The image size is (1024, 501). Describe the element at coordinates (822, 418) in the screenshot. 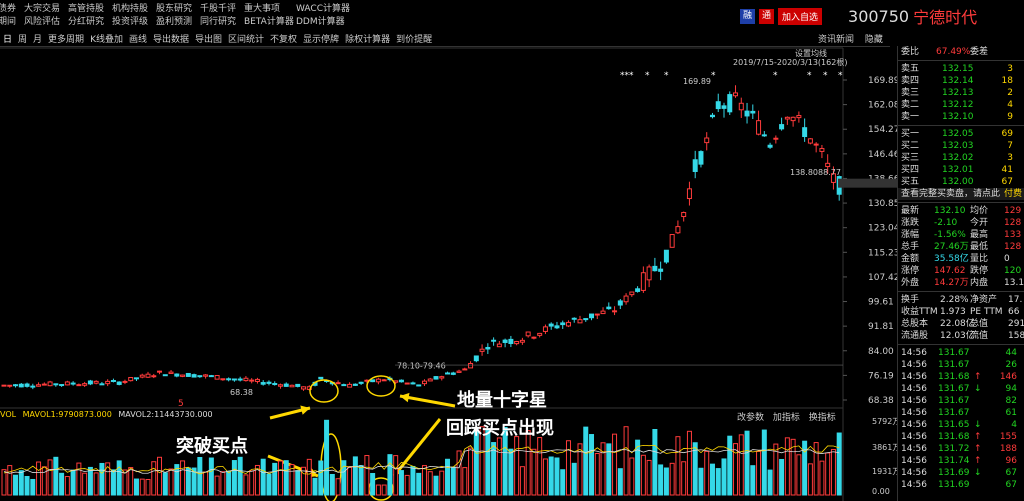

I see `tab-switch-indicator: 换指标` at that location.